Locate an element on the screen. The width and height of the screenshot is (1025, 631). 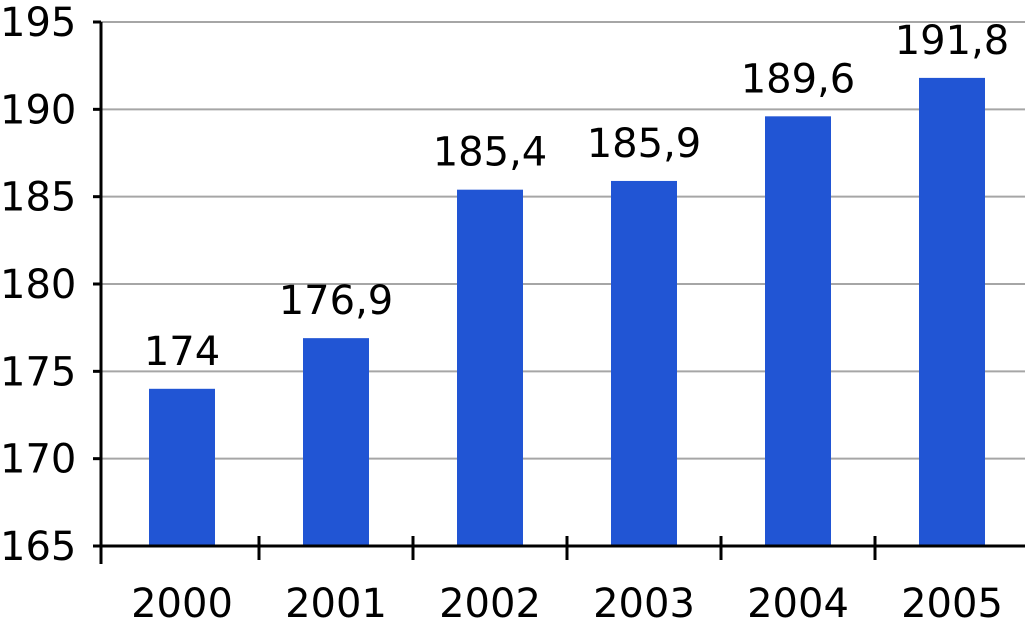
data-label-2001: 176,9 is located at coordinates (336, 301).